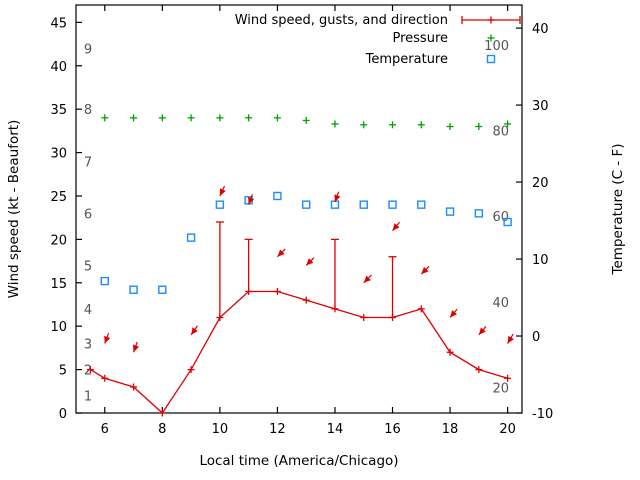 The width and height of the screenshot is (640, 480). Describe the element at coordinates (162, 429) in the screenshot. I see `x-tick-label: 8` at that location.